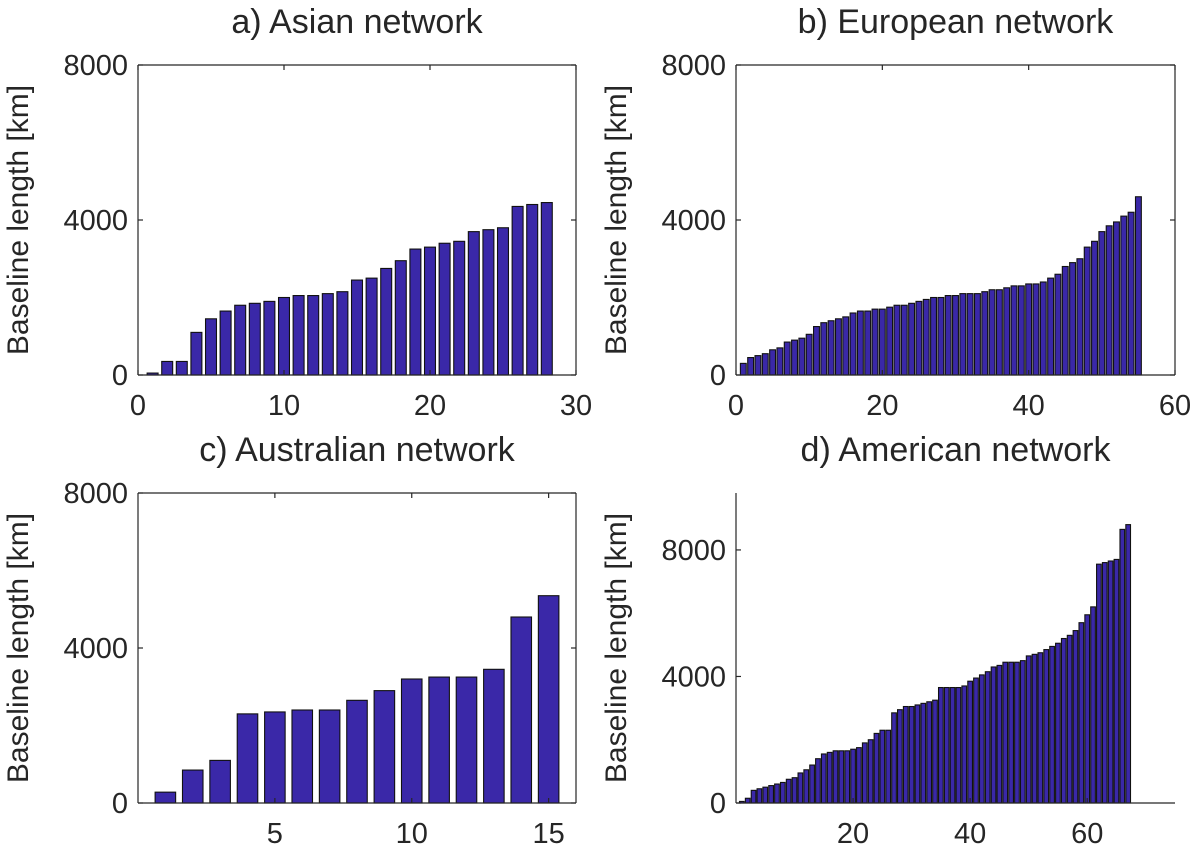 The height and width of the screenshot is (866, 1200). Describe the element at coordinates (412, 834) in the screenshot. I see `x-tick-label: 10` at that location.